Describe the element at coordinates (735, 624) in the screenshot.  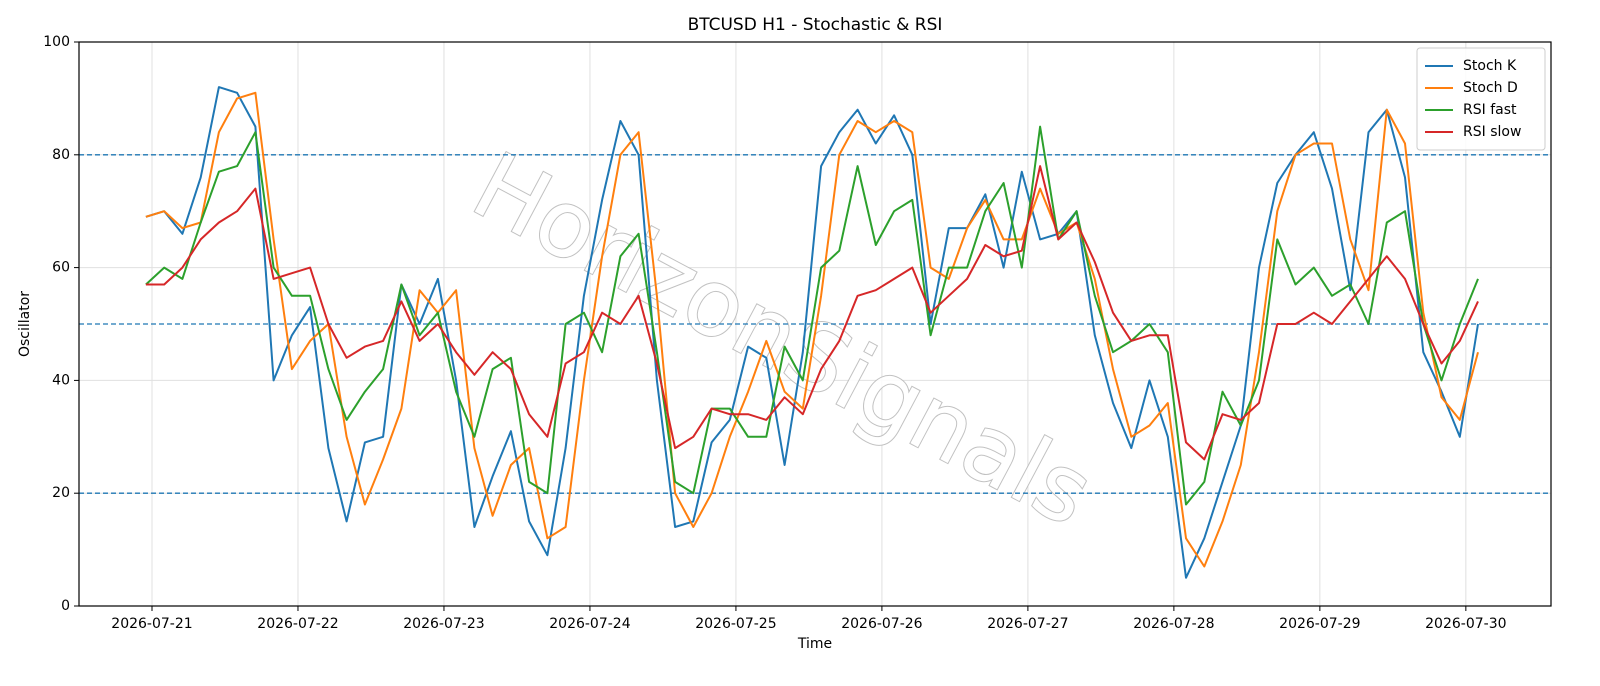
I see `x-tick-label: 2026-07-25` at that location.